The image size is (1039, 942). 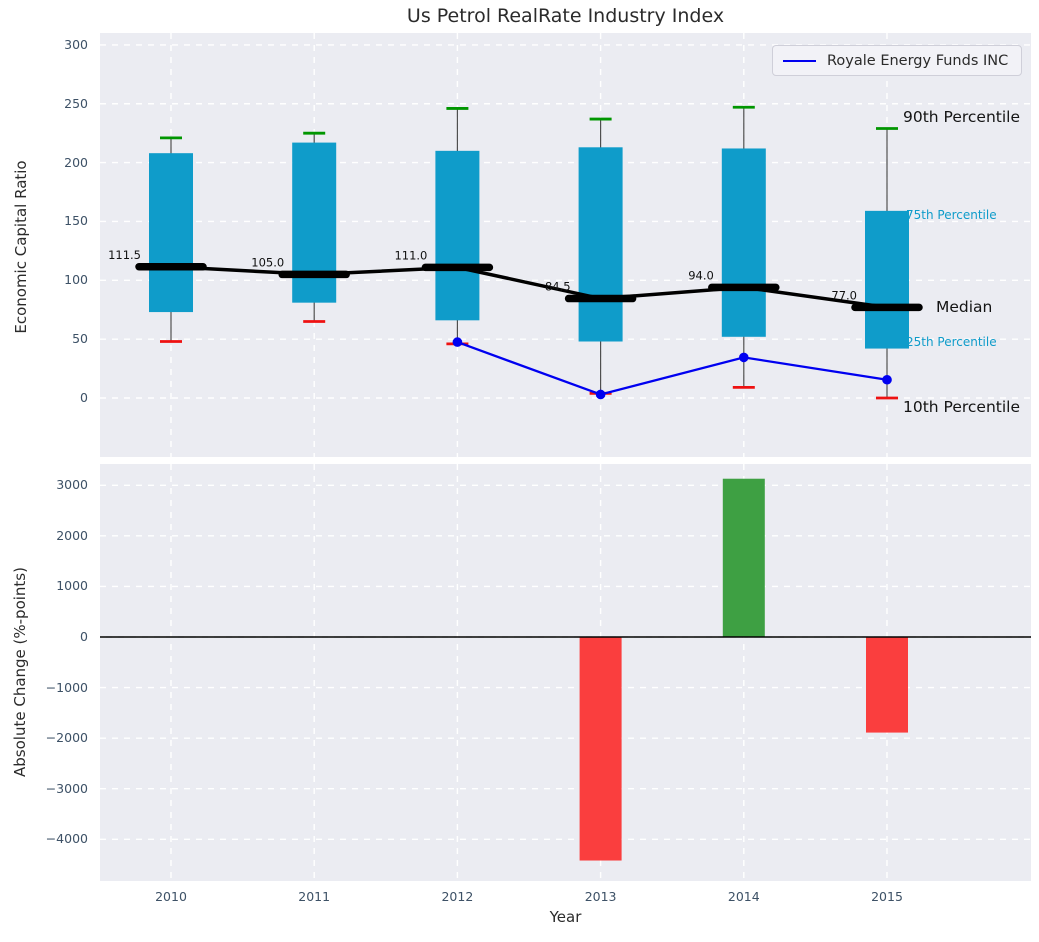 I want to click on royale-point-2012, so click(x=457, y=342).